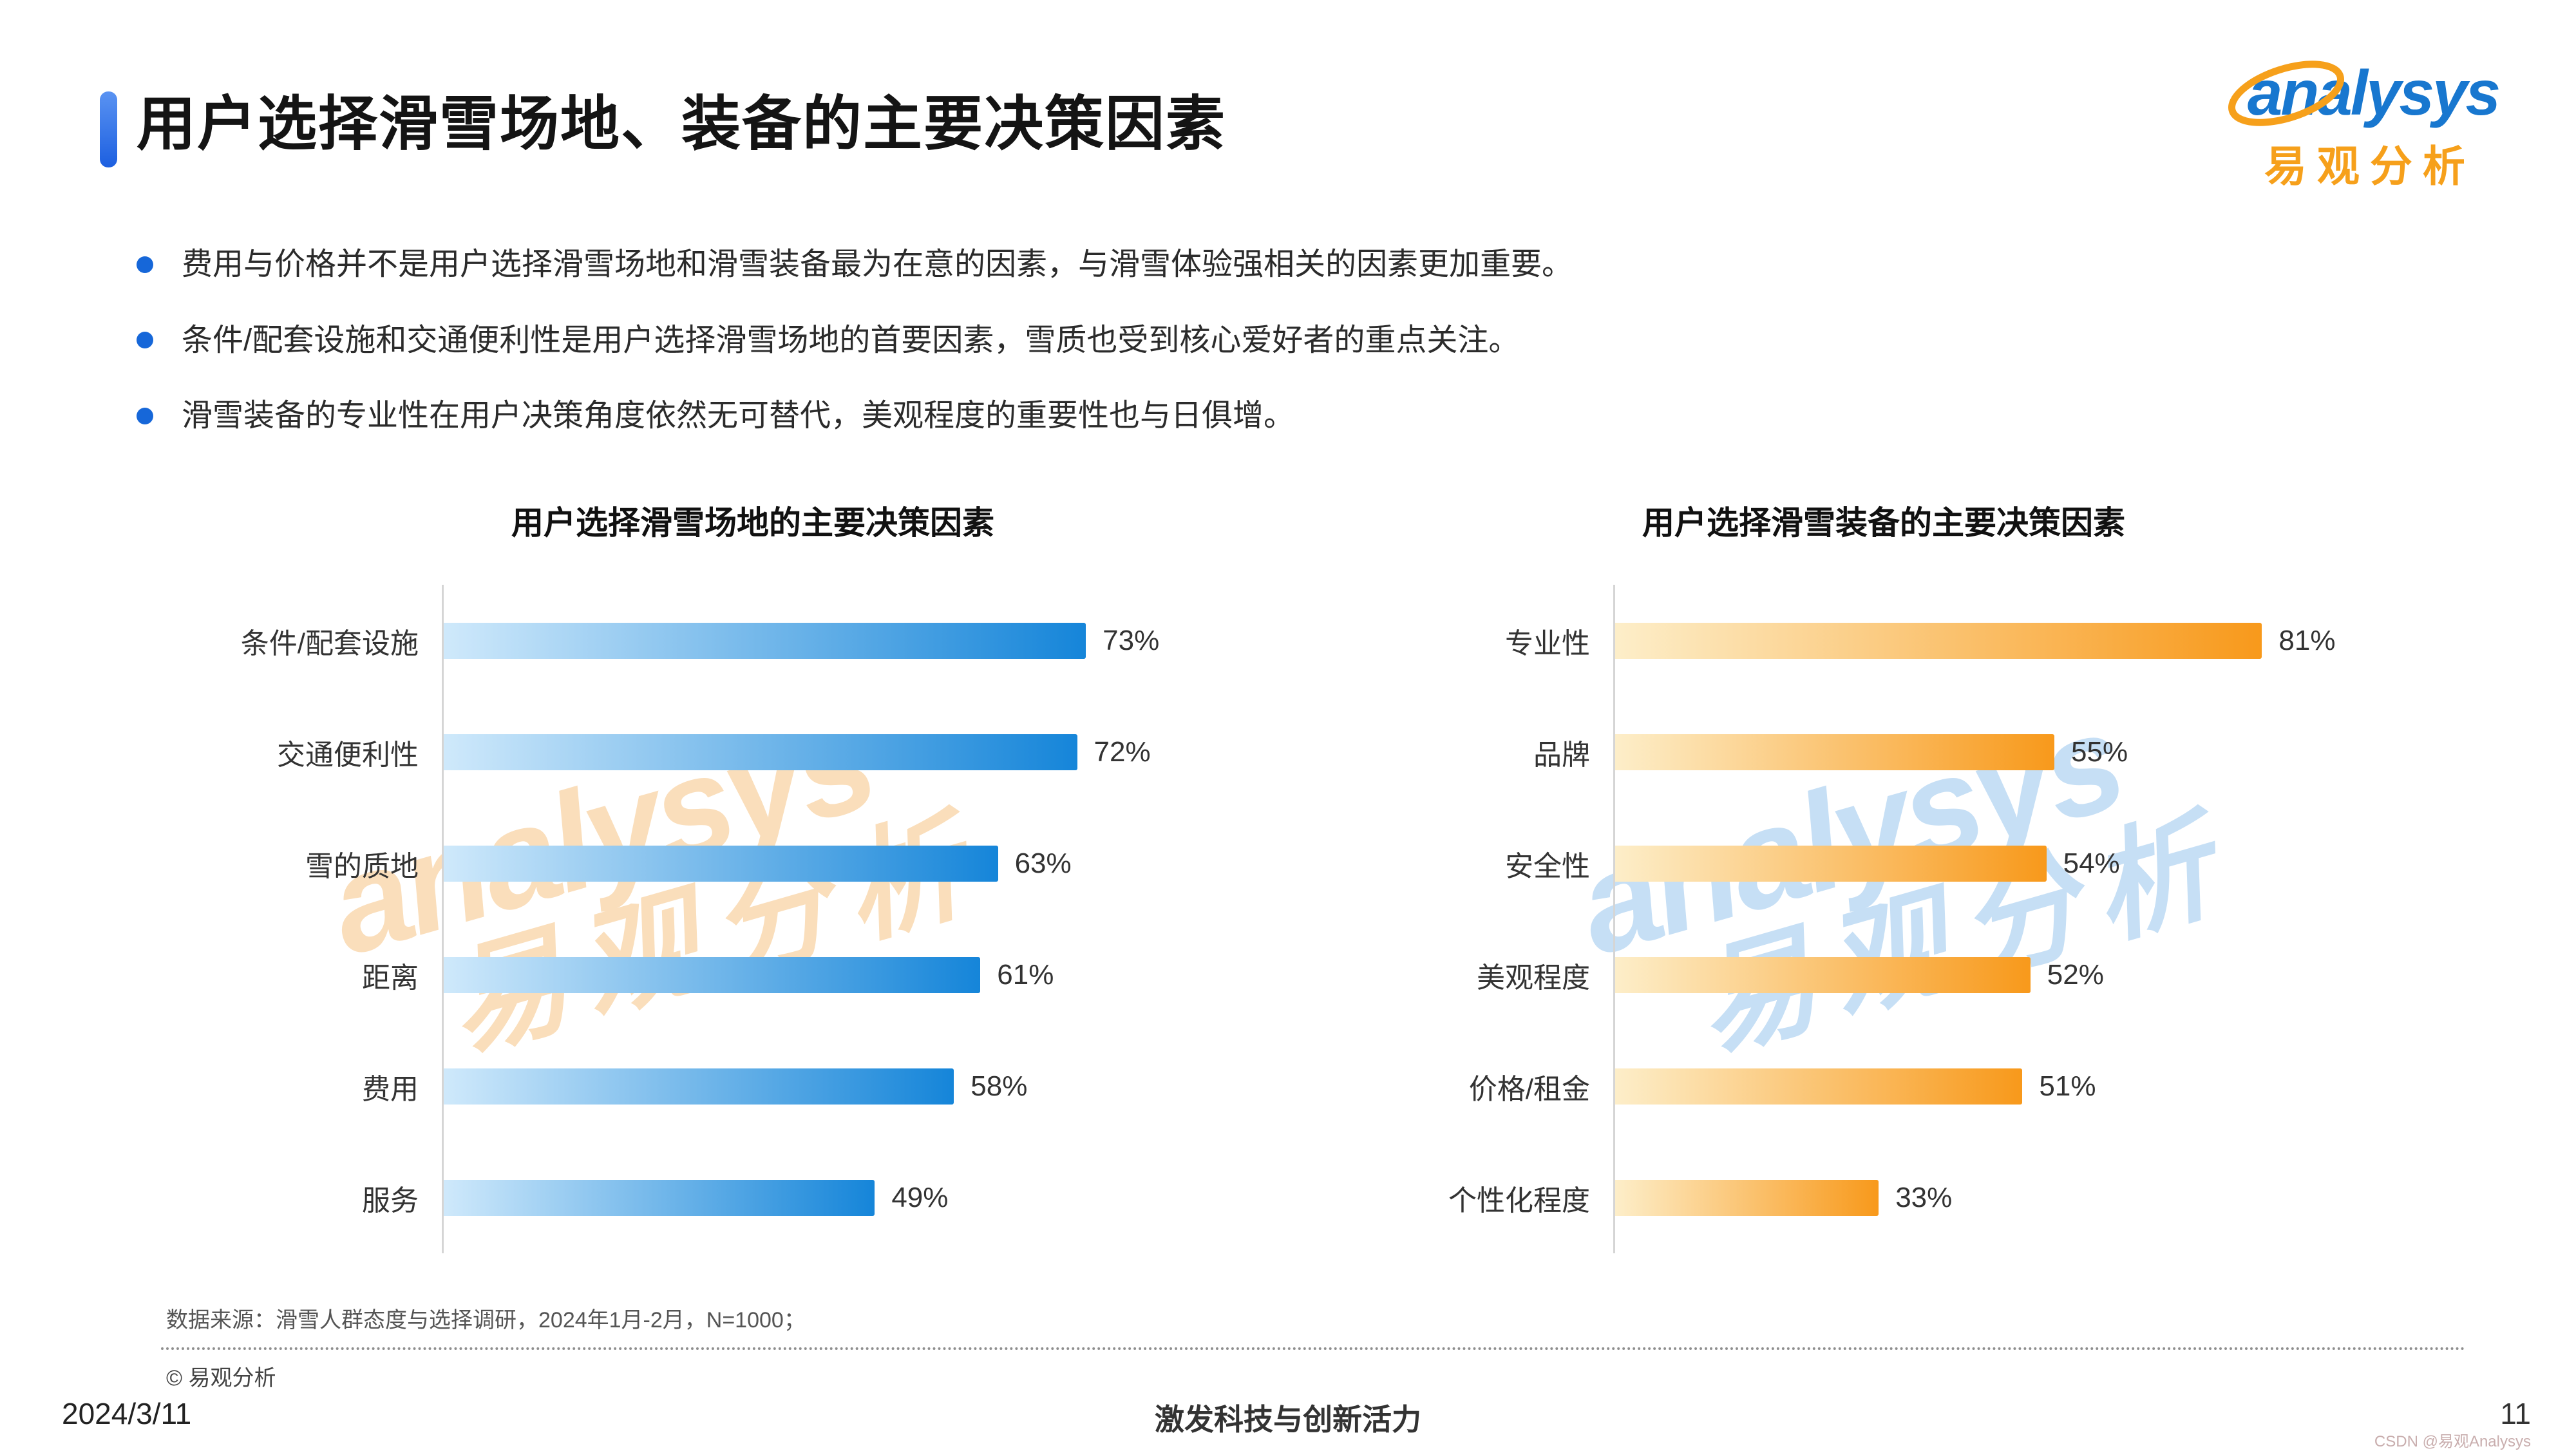  I want to click on chart-row: 价格/租金 51%, so click(1903, 1086).